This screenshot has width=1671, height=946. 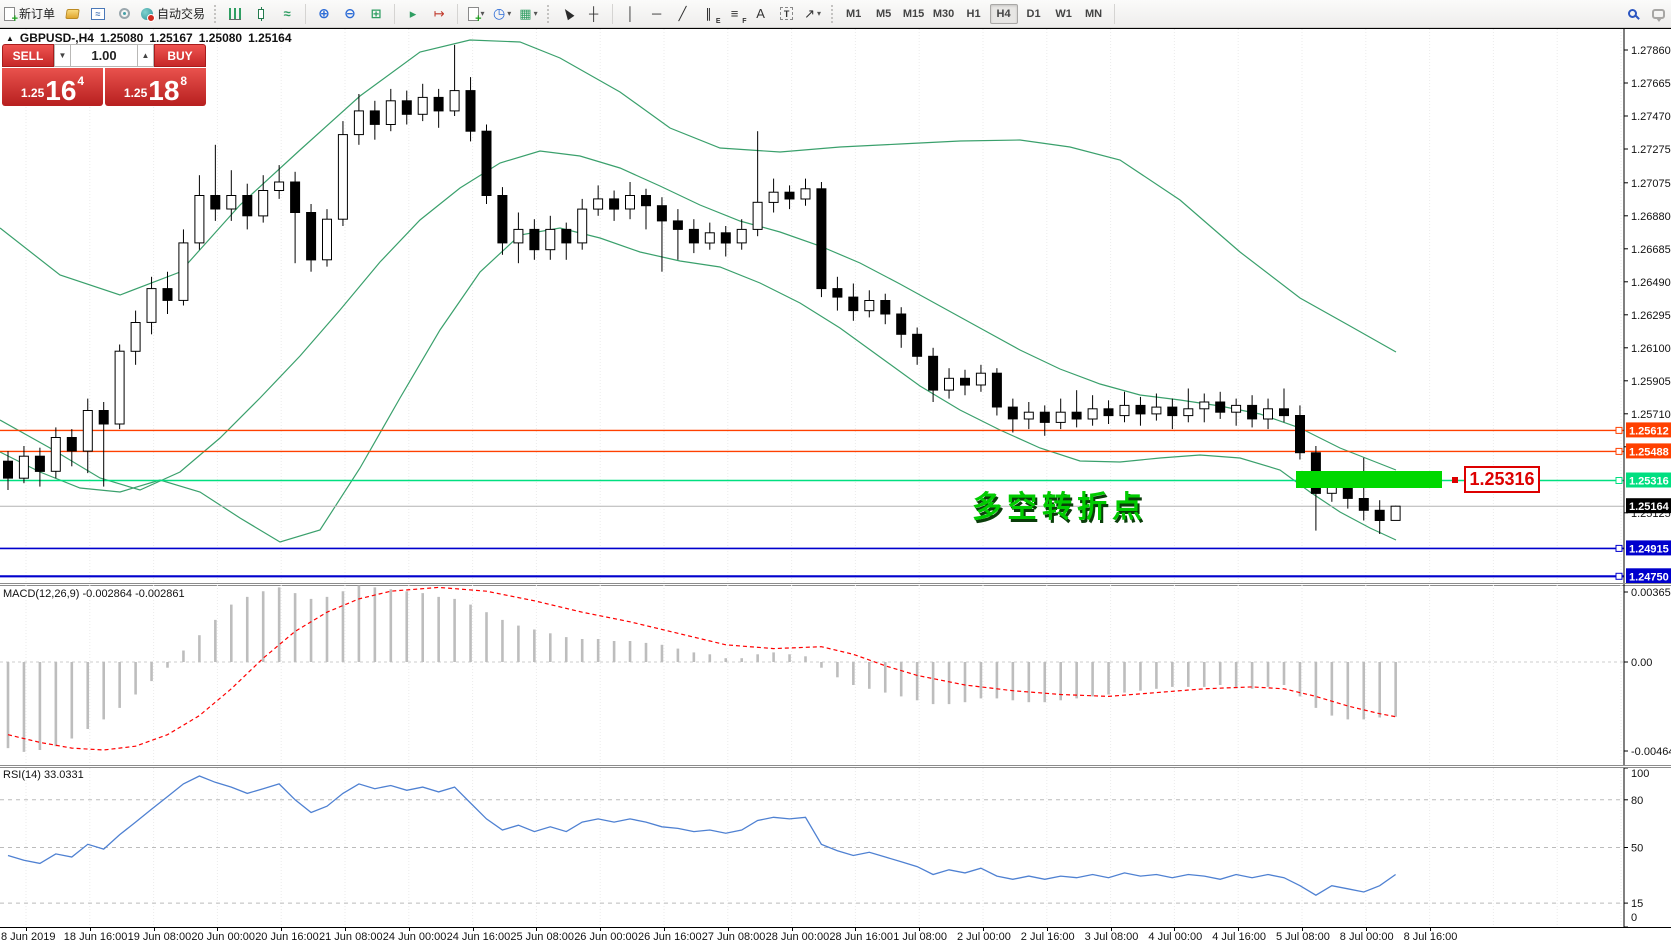 I want to click on macd-values: -0.002864 -0.002861, so click(x=133, y=594).